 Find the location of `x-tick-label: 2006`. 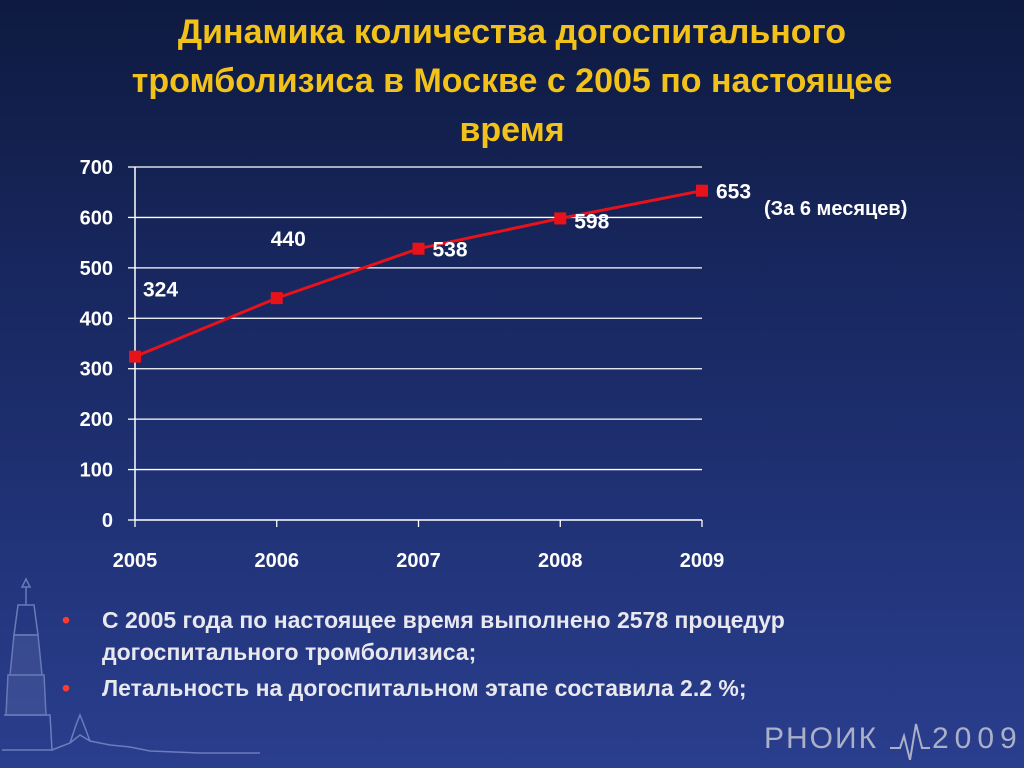

x-tick-label: 2006 is located at coordinates (277, 561).